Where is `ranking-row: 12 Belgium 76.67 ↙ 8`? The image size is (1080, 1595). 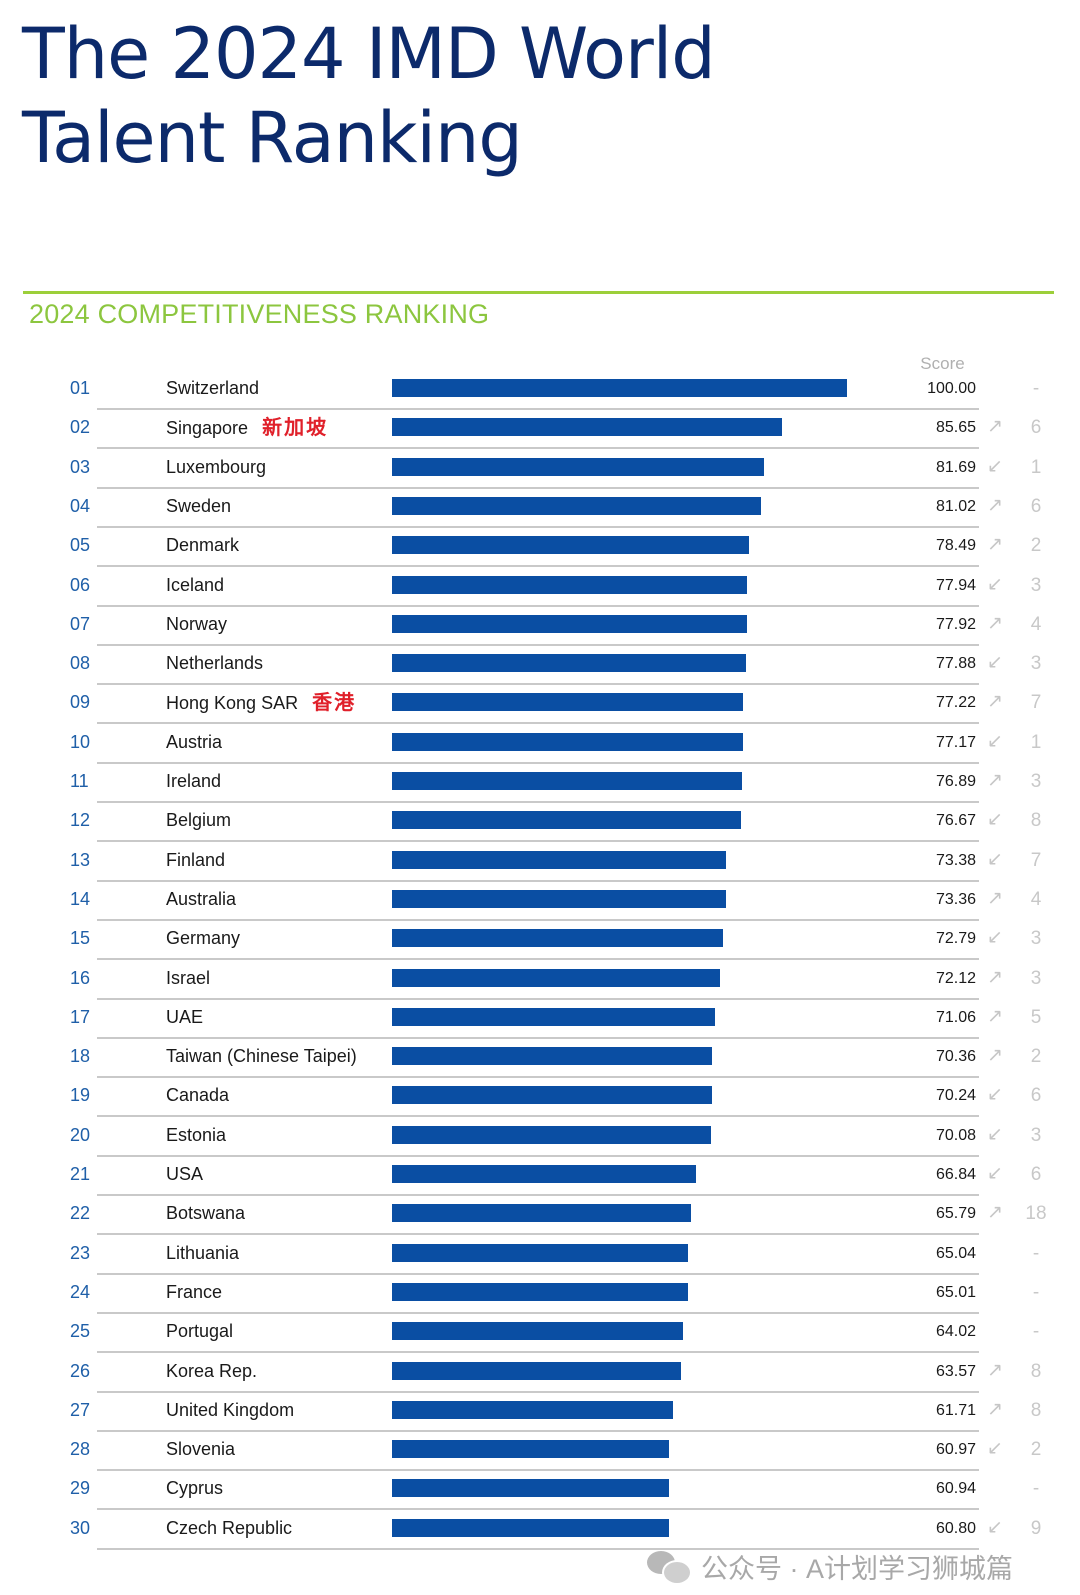
ranking-row: 12 Belgium 76.67 ↙ 8 is located at coordinates (540, 830).